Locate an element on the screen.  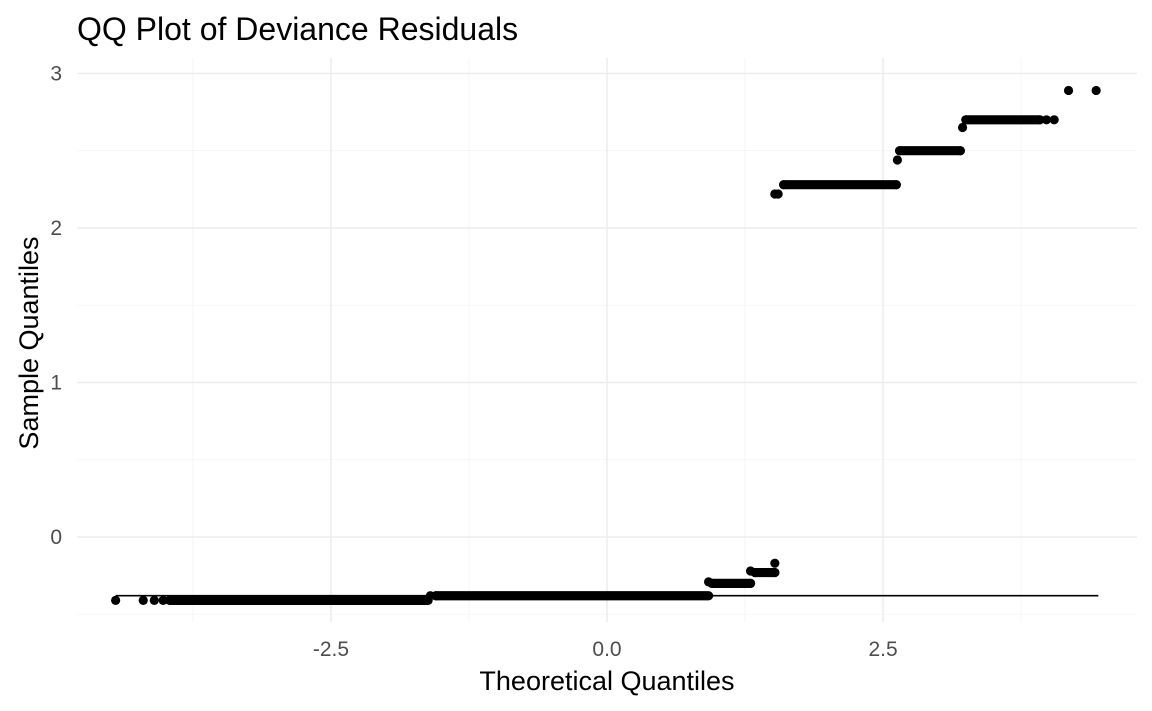
x-tick-label: -2.5 is located at coordinates (331, 649).